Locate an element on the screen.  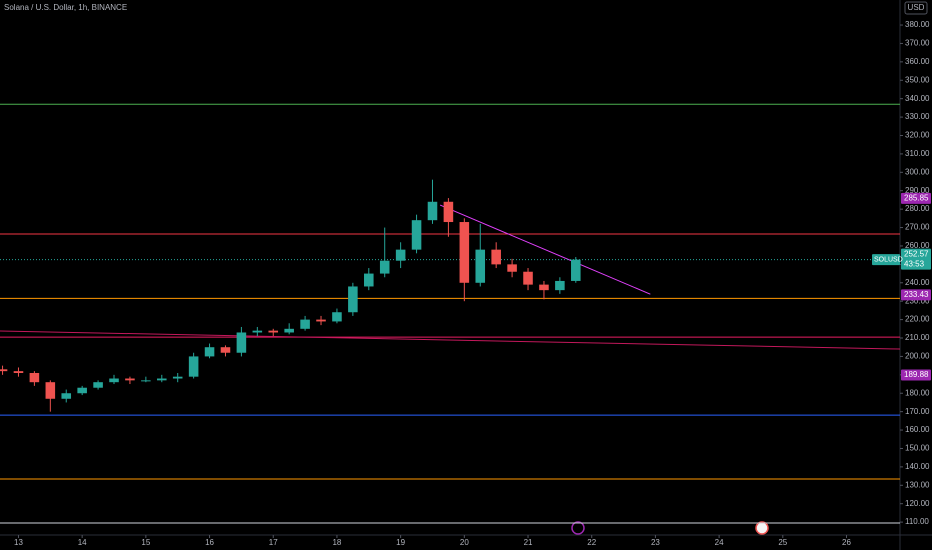
x-tick-label: 17 is located at coordinates (273, 542).